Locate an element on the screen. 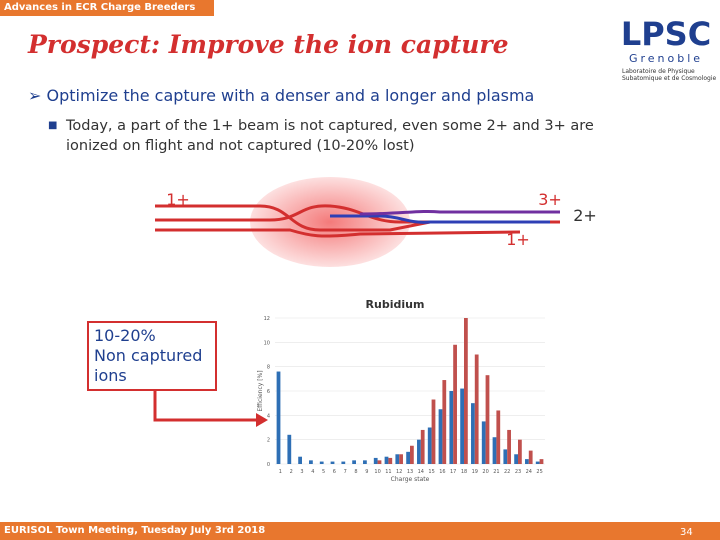  beam-diagram: 1+ 3+ 1+ 2+ is located at coordinates (376, 222).